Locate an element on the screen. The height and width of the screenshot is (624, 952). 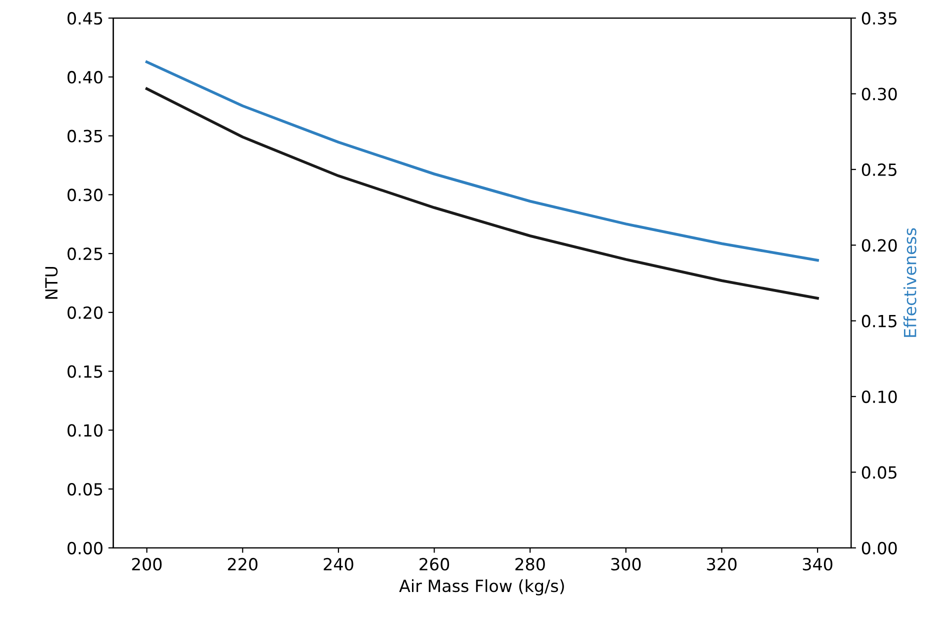
y-tick-label: 0.10 is located at coordinates (85, 430).